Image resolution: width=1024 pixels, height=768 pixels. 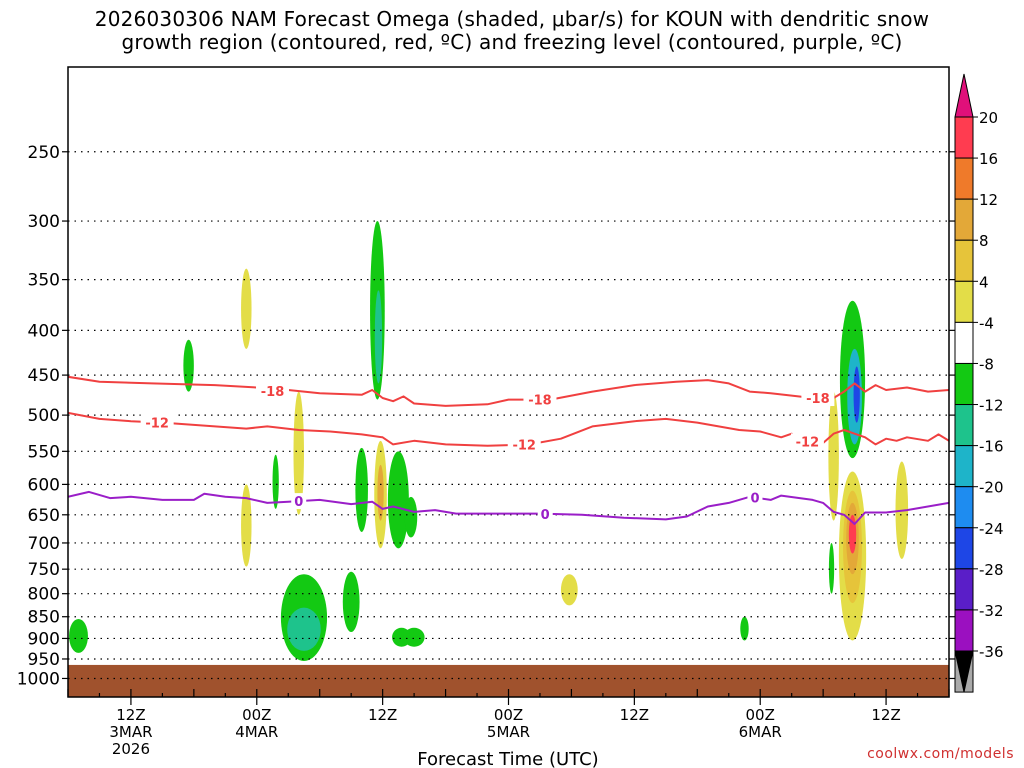 I want to click on colorbar-label-9: -20, so click(x=991, y=488).